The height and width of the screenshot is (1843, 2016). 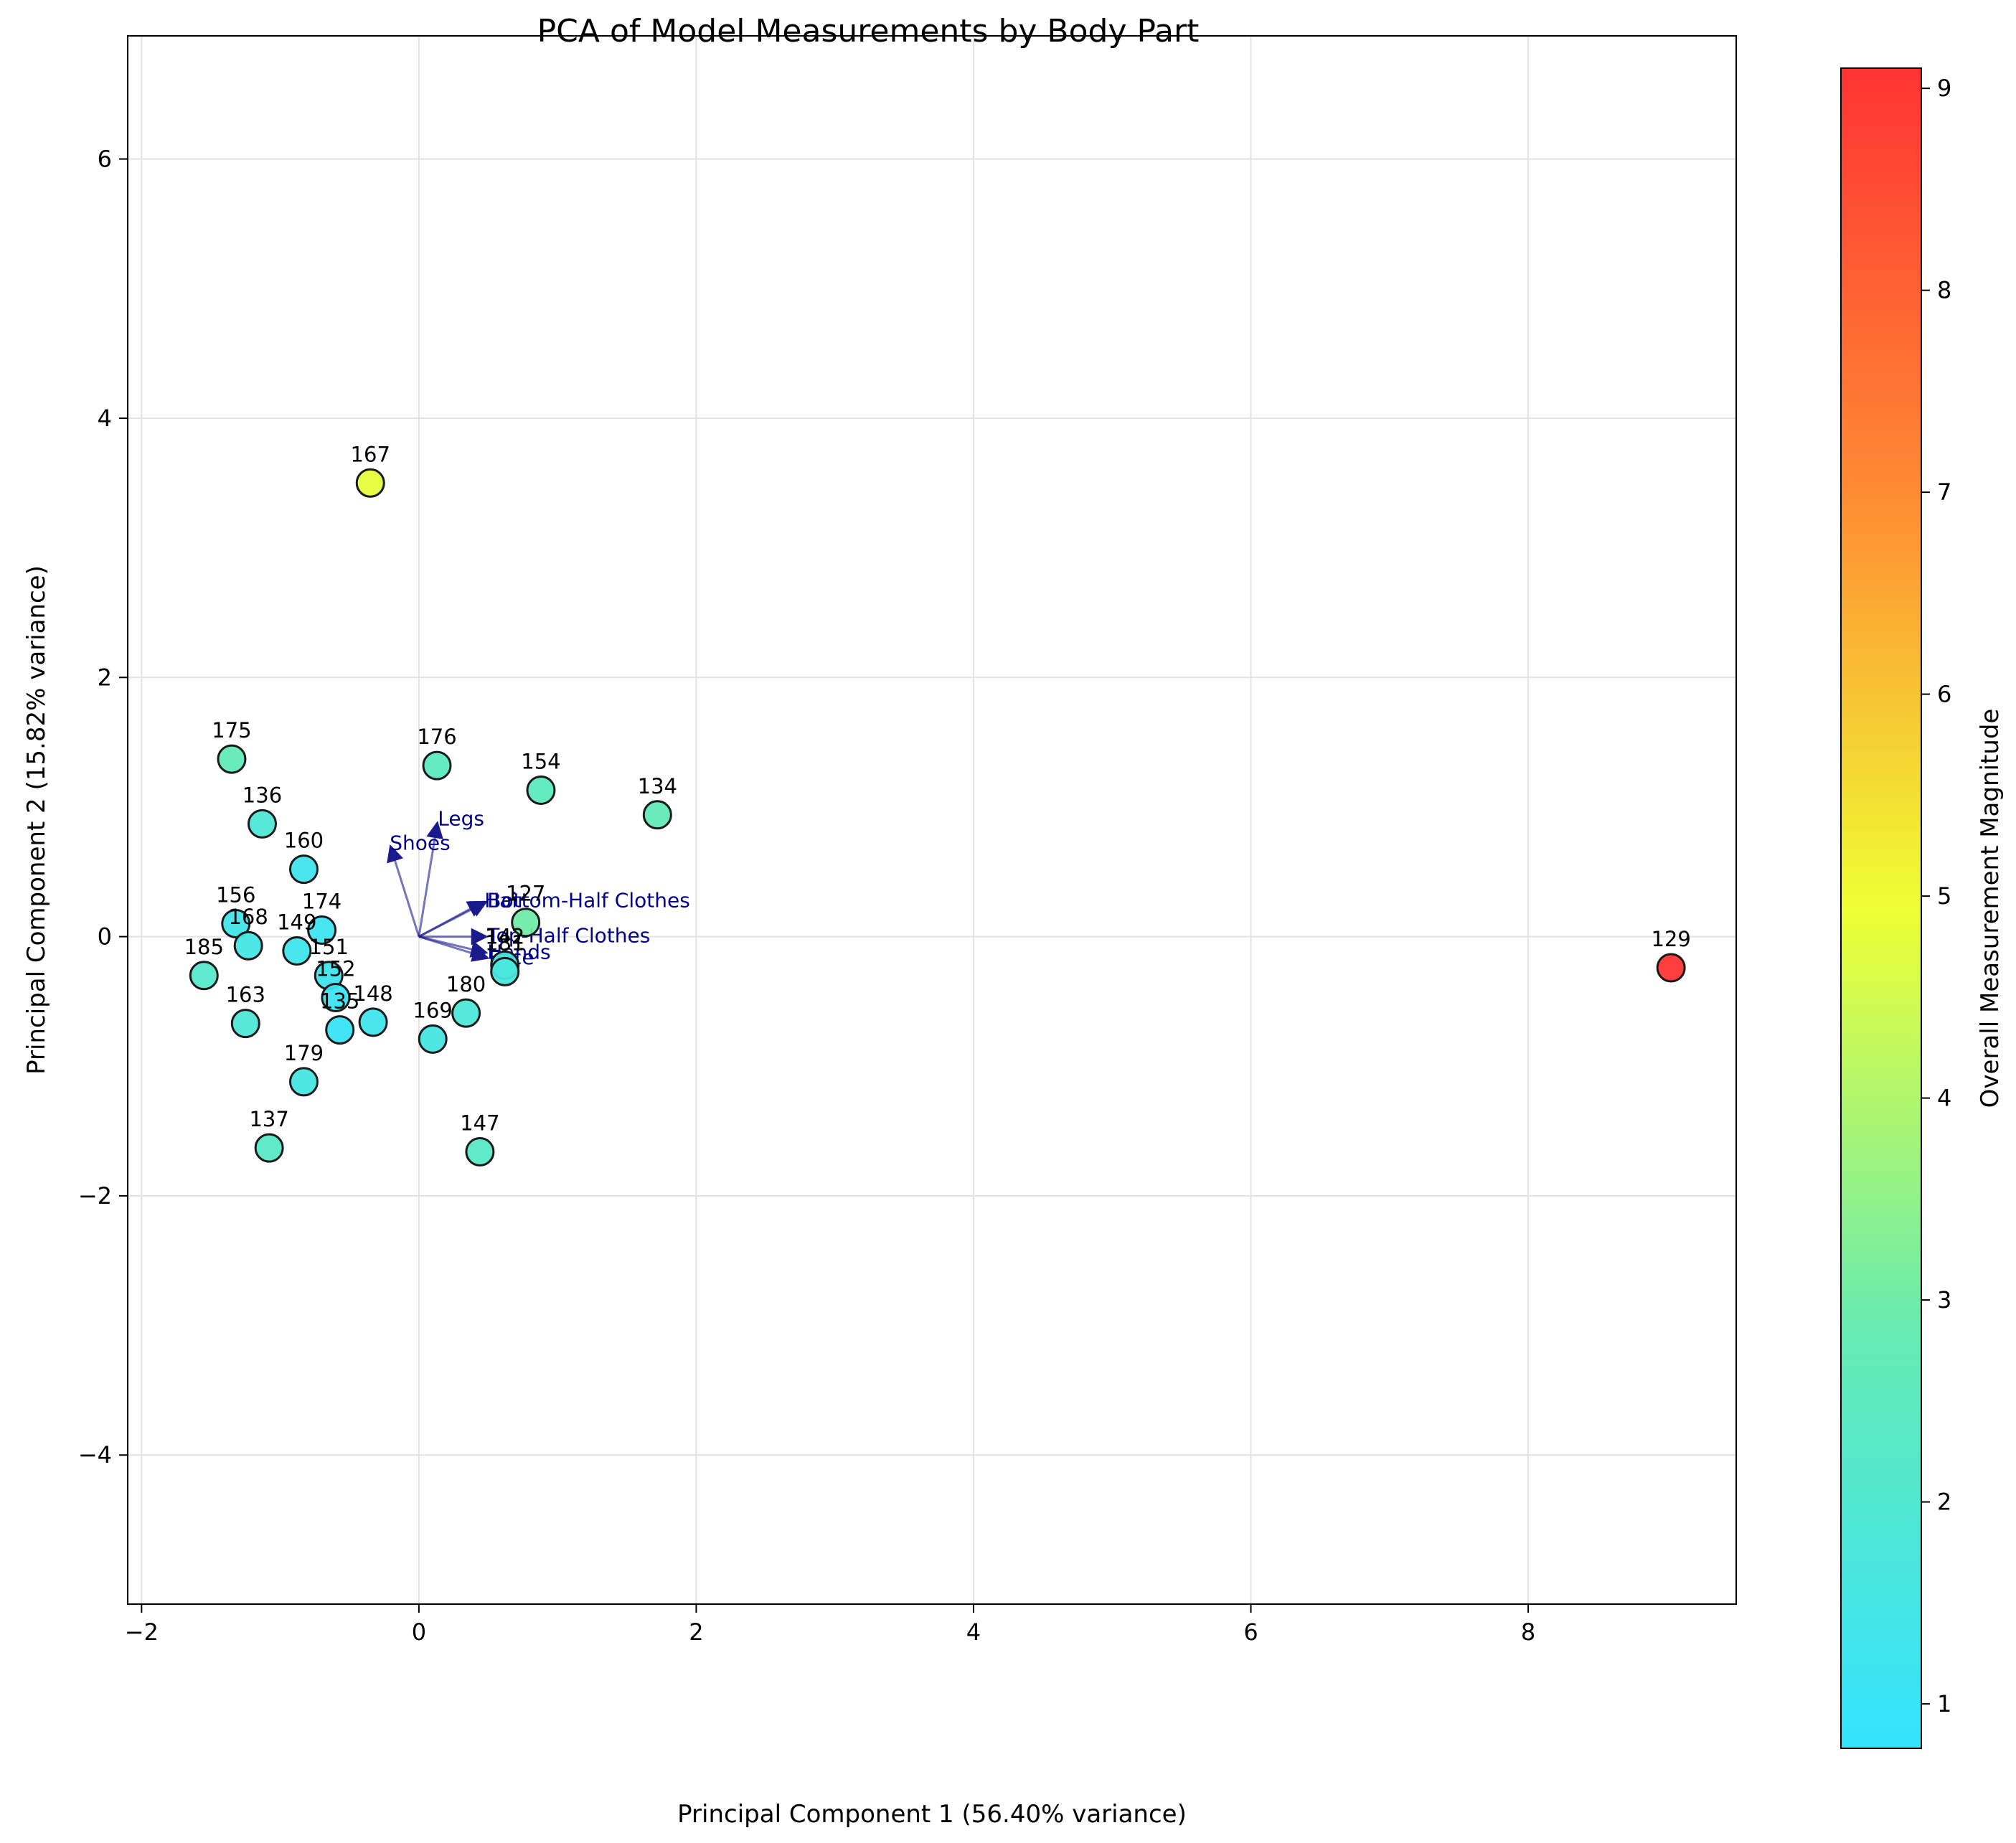 What do you see at coordinates (105, 418) in the screenshot?
I see `y-tick-label: 4` at bounding box center [105, 418].